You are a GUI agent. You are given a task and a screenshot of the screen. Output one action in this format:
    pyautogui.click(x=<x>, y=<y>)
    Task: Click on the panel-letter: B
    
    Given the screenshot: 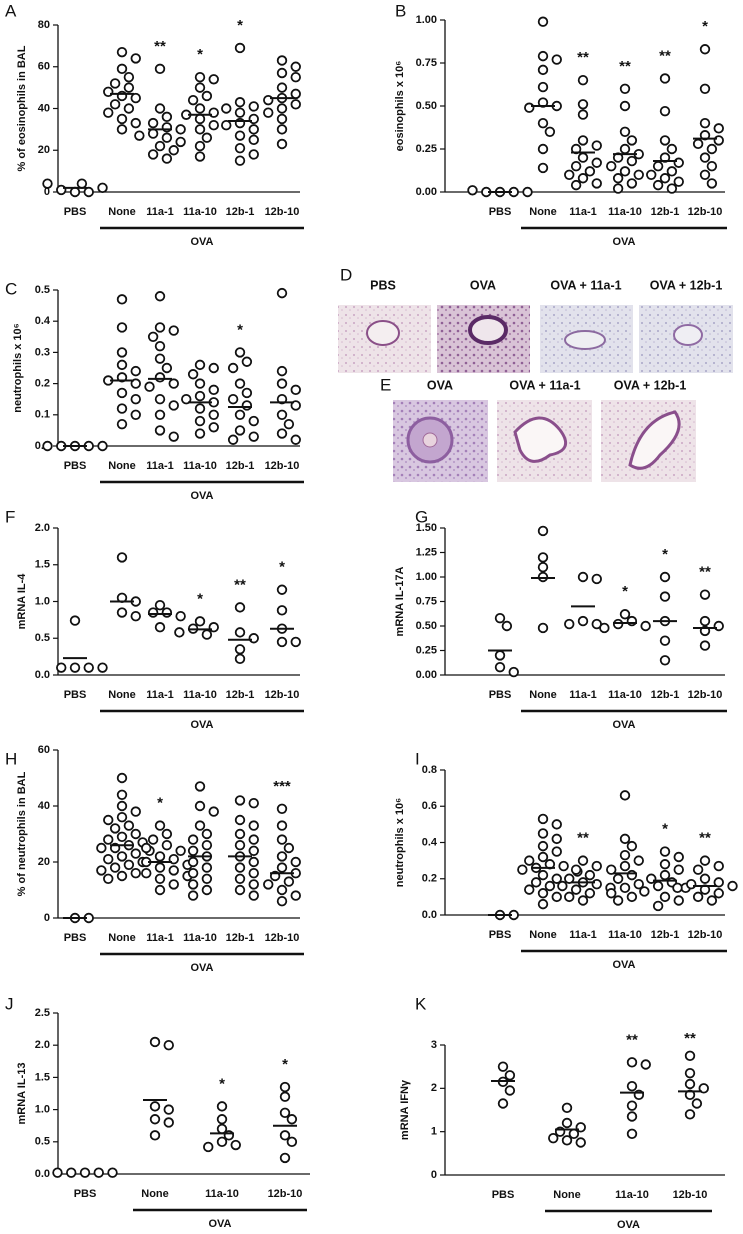 What is the action you would take?
    pyautogui.click(x=400, y=10)
    